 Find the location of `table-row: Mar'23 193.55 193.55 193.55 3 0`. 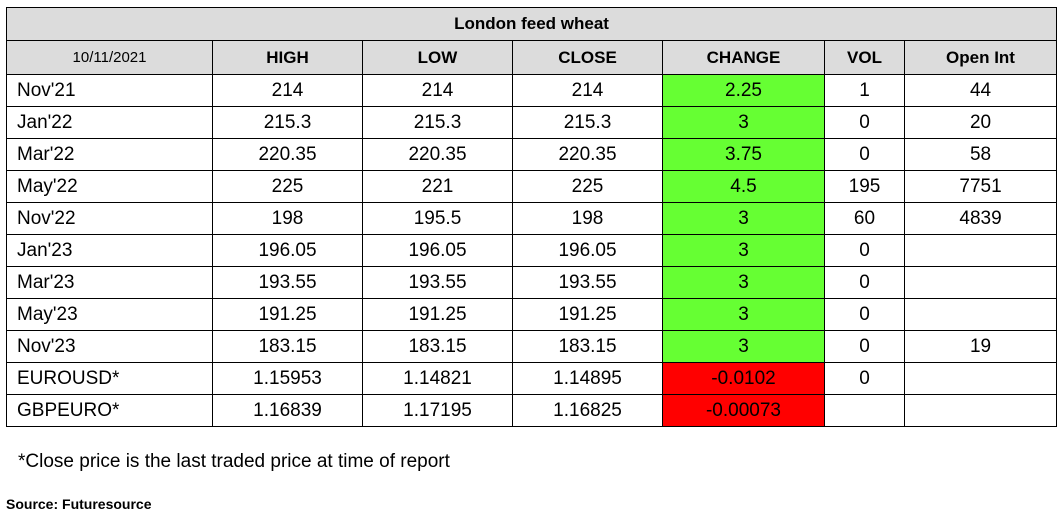

table-row: Mar'23 193.55 193.55 193.55 3 0 is located at coordinates (532, 282).